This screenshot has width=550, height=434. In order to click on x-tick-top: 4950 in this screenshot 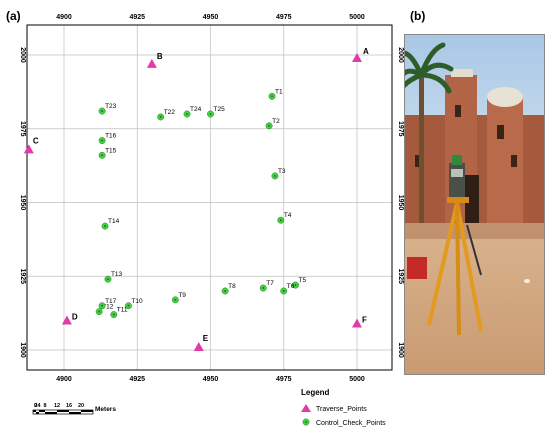, I will do `click(211, 17)`.